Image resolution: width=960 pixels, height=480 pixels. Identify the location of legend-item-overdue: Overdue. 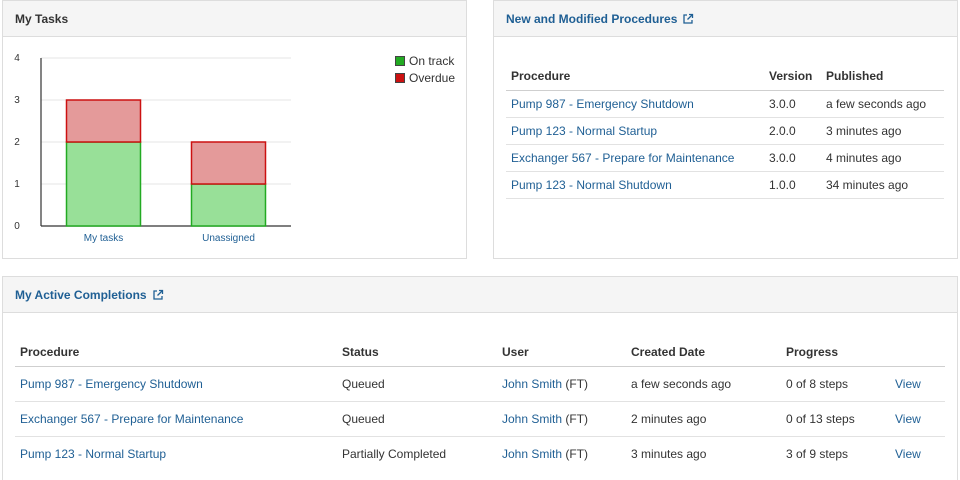
(425, 78).